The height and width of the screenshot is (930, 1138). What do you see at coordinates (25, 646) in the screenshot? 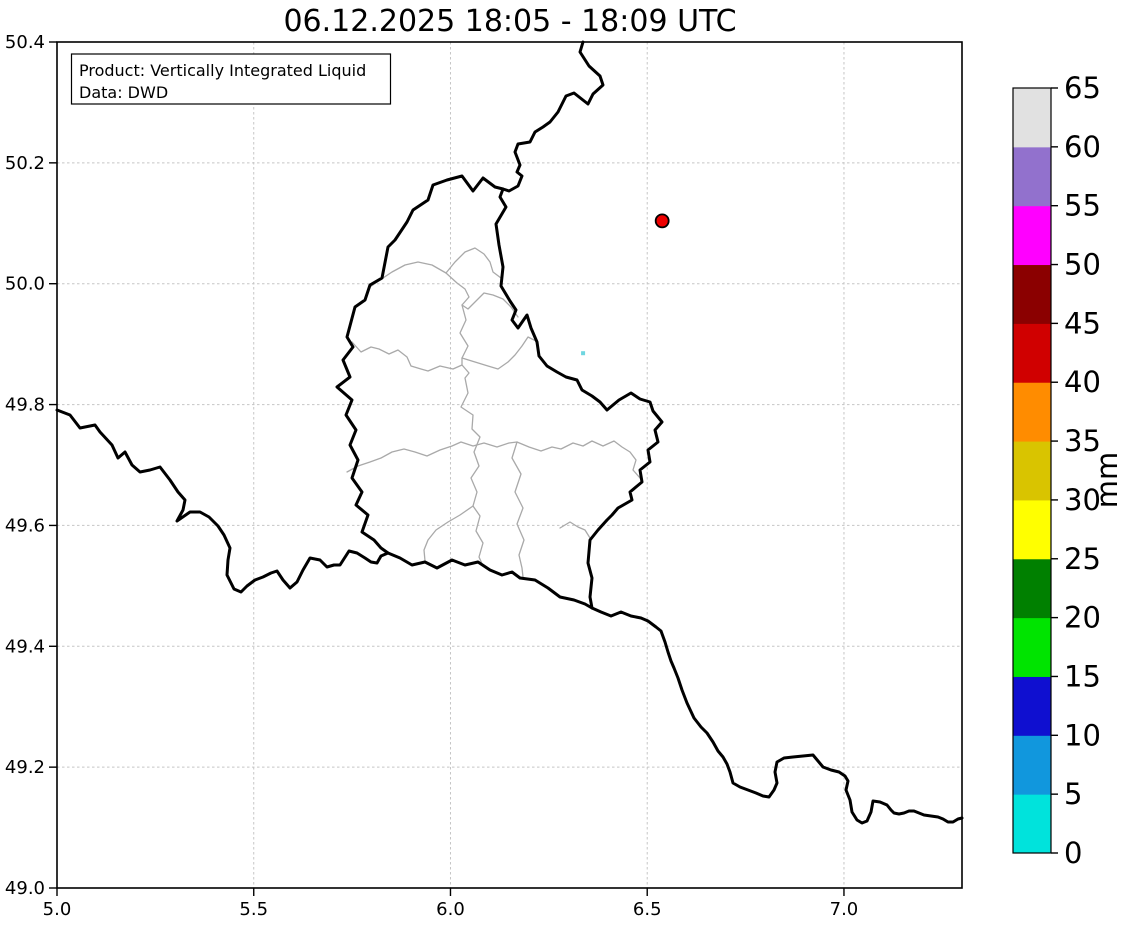
I see `y-axis-tick-label: 49.4` at bounding box center [25, 646].